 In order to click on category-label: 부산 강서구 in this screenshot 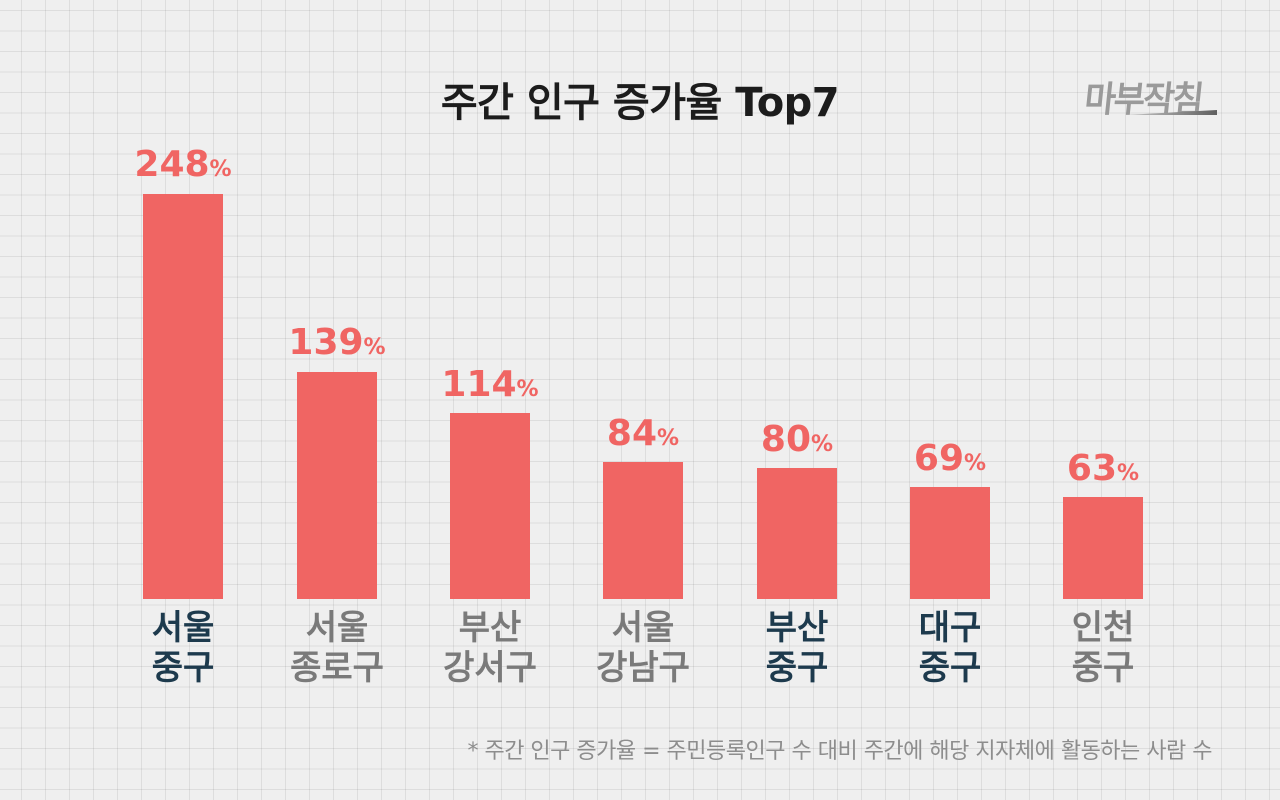, I will do `click(490, 648)`.